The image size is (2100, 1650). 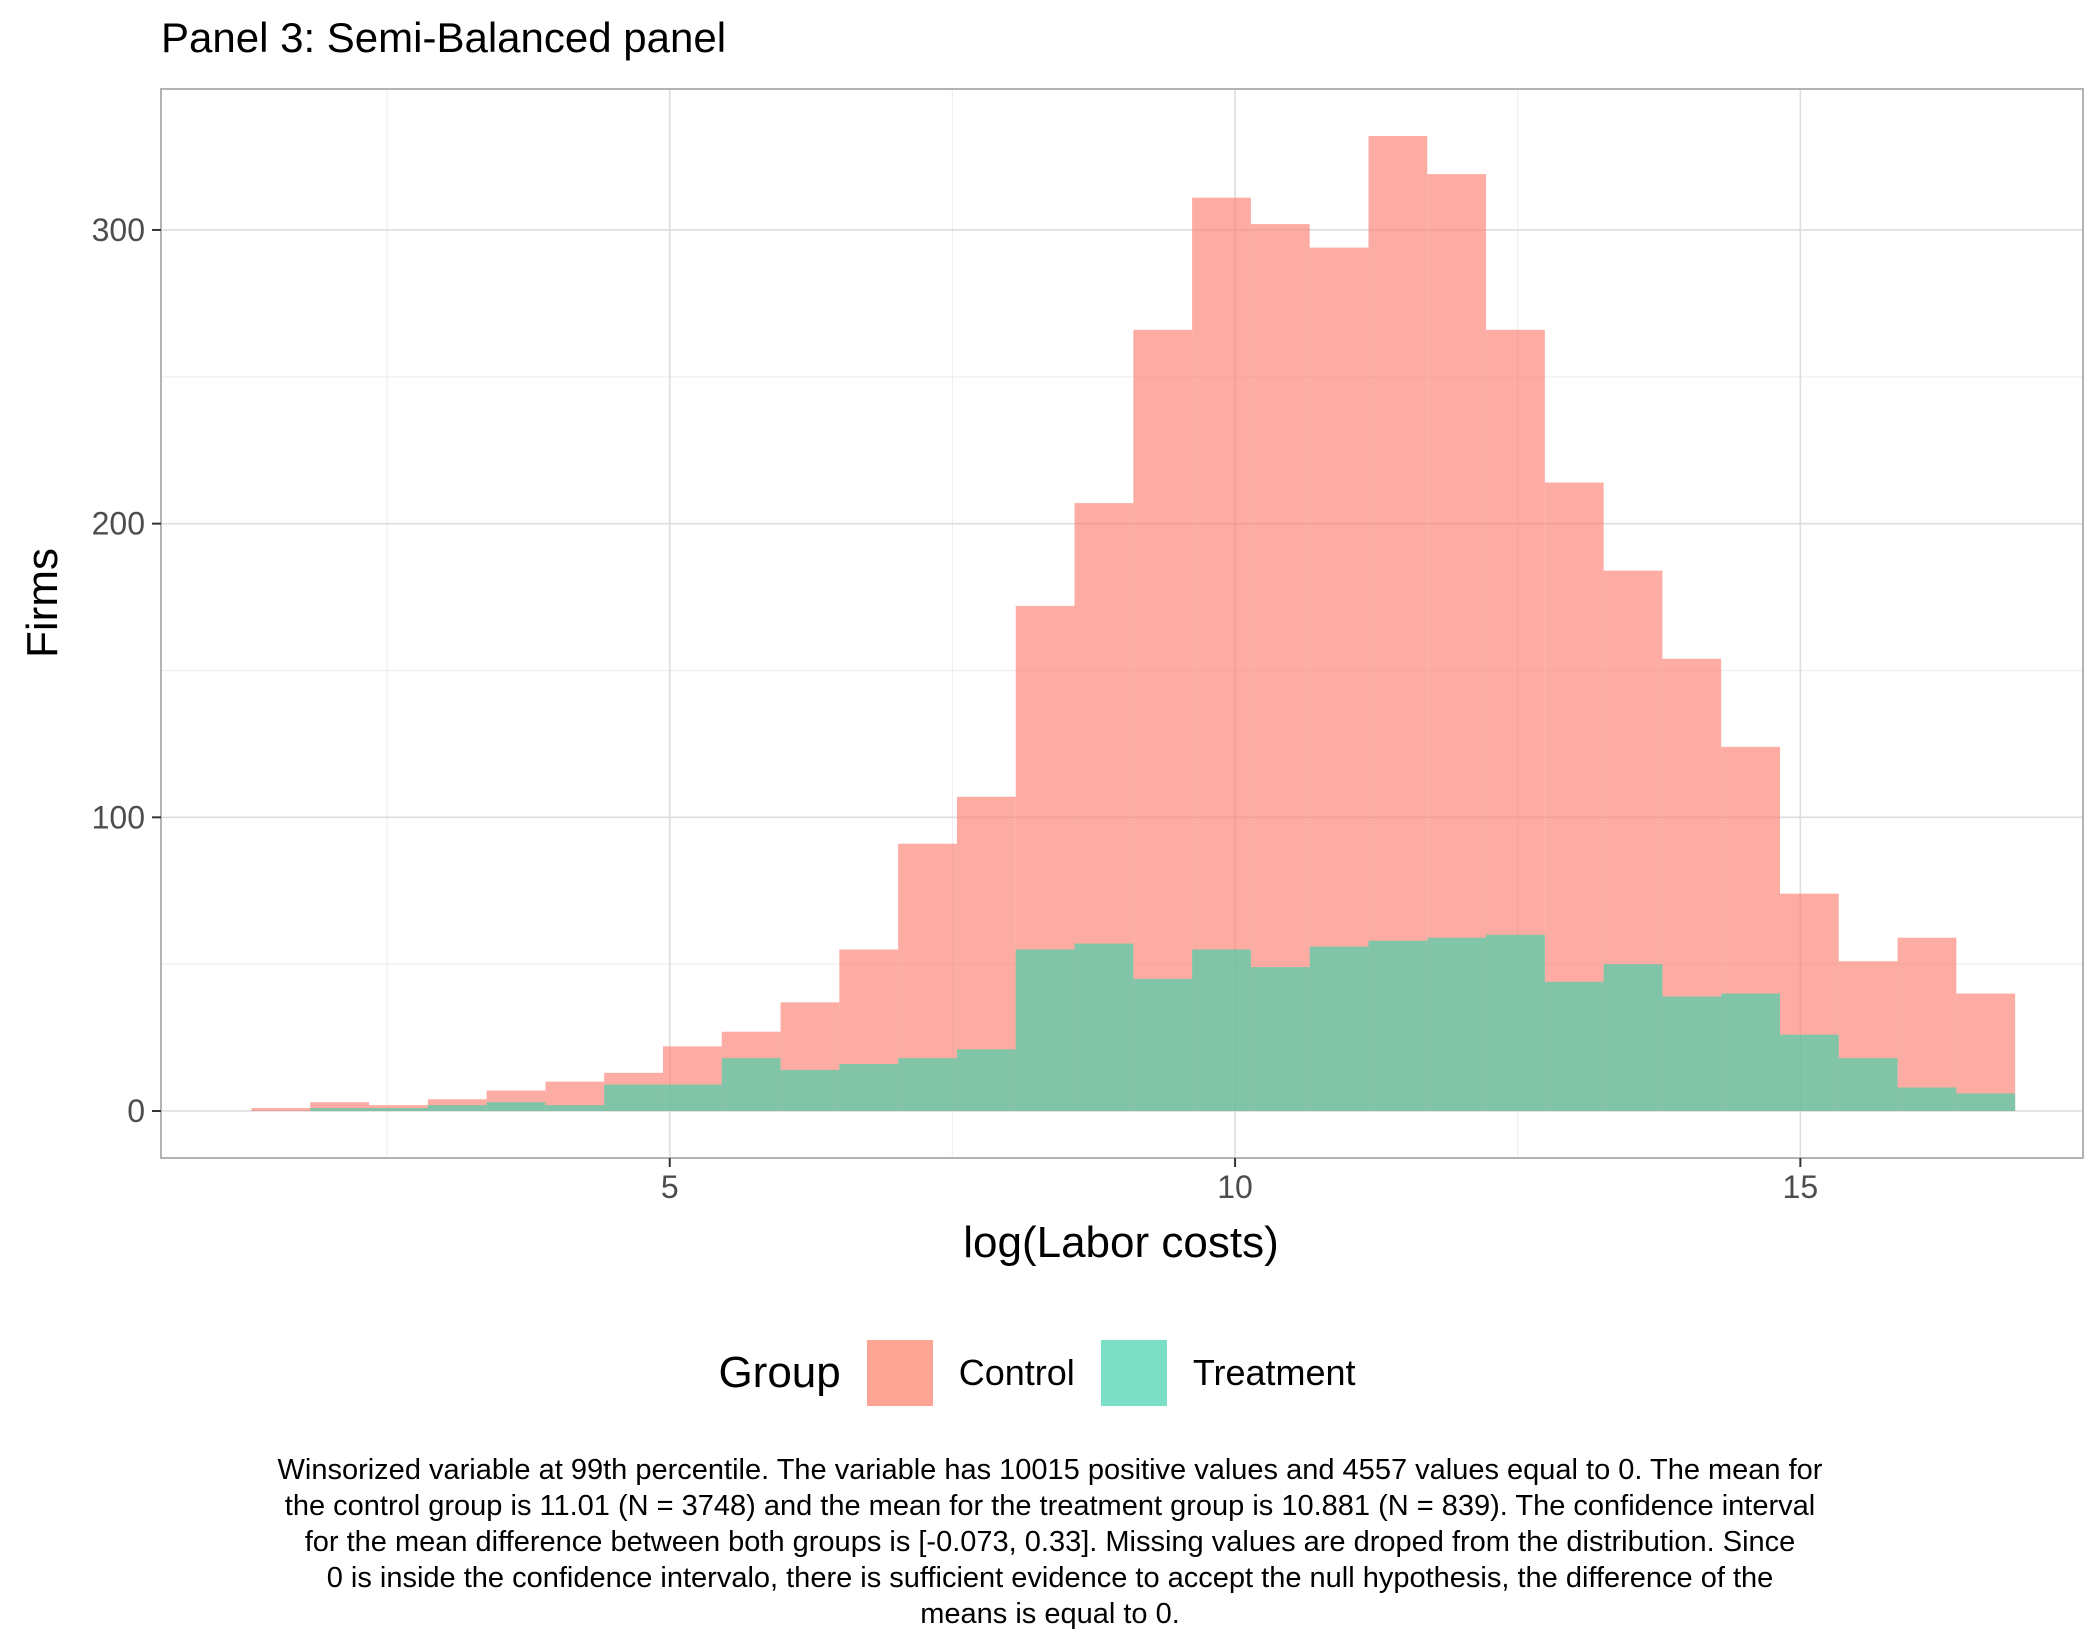 What do you see at coordinates (1133, 1373) in the screenshot?
I see `legend-key-treatment` at bounding box center [1133, 1373].